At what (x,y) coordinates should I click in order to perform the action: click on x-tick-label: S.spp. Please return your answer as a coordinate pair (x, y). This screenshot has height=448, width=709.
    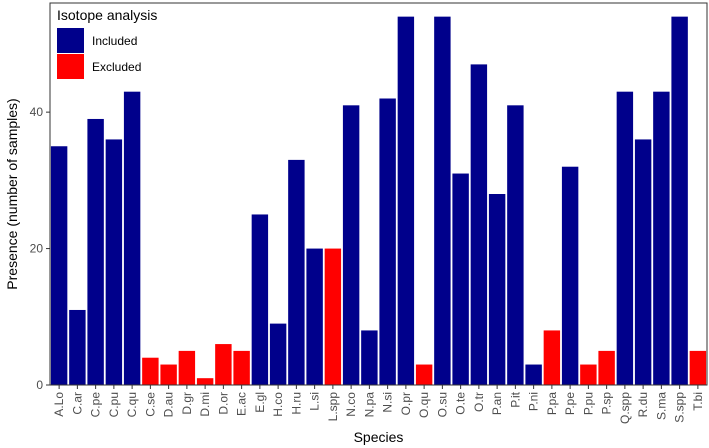
    Looking at the image, I should click on (680, 407).